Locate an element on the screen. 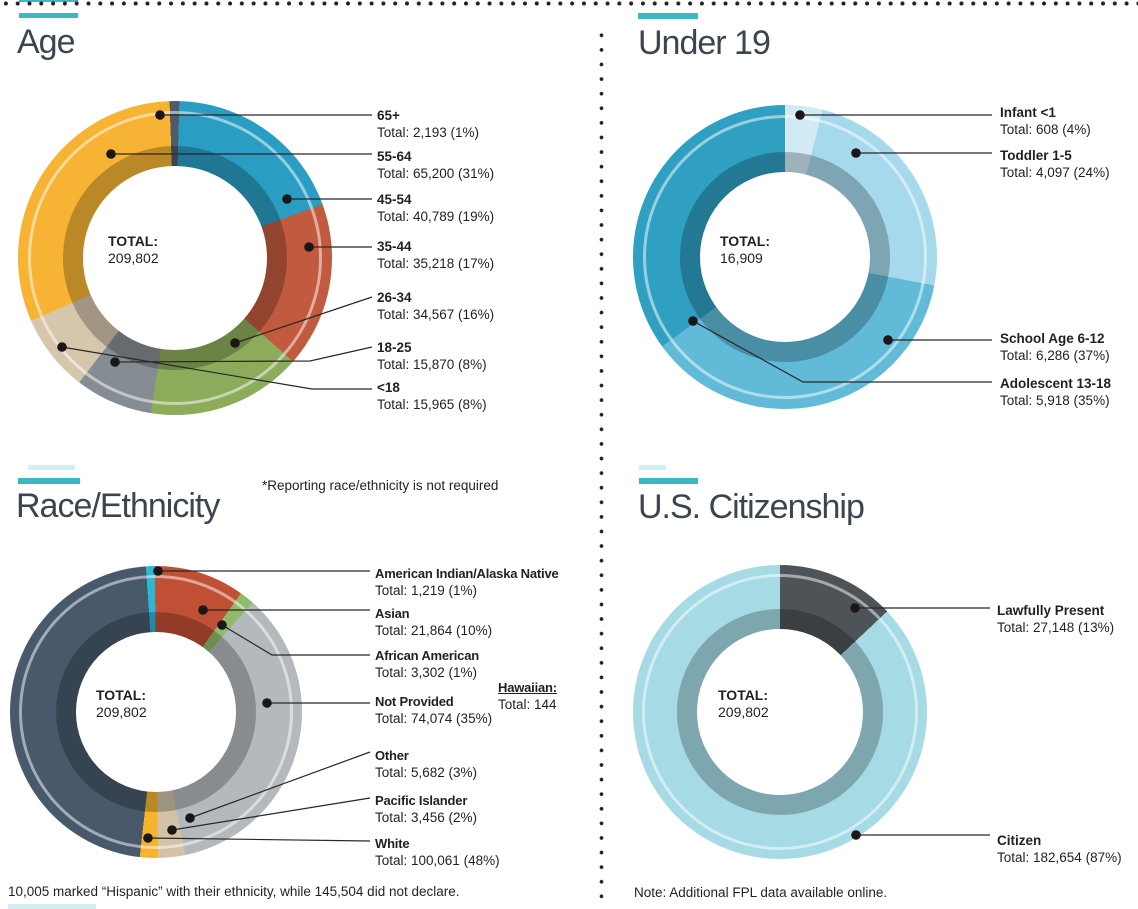  callout-total: Total: 4,097 (24%) is located at coordinates (1055, 172).